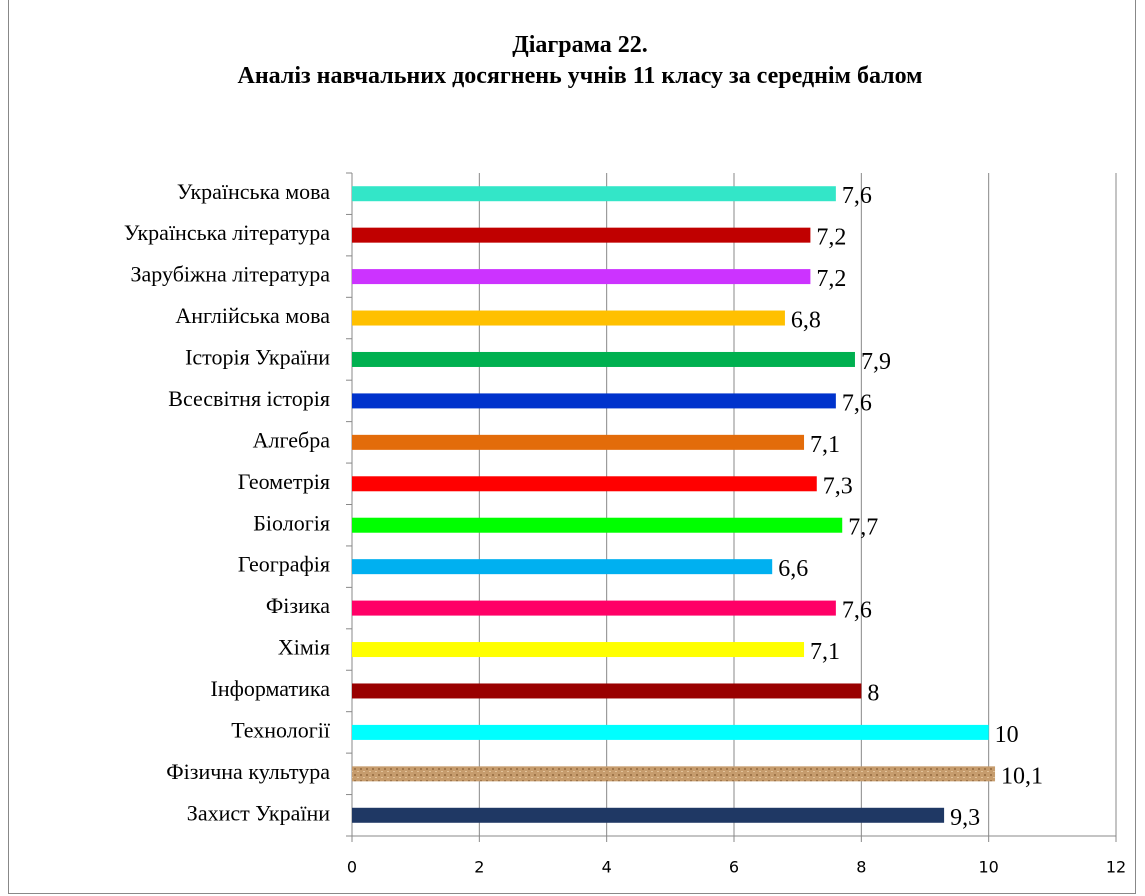 The image size is (1145, 896). What do you see at coordinates (284, 481) in the screenshot?
I see `y-tick-label: Геометрія` at bounding box center [284, 481].